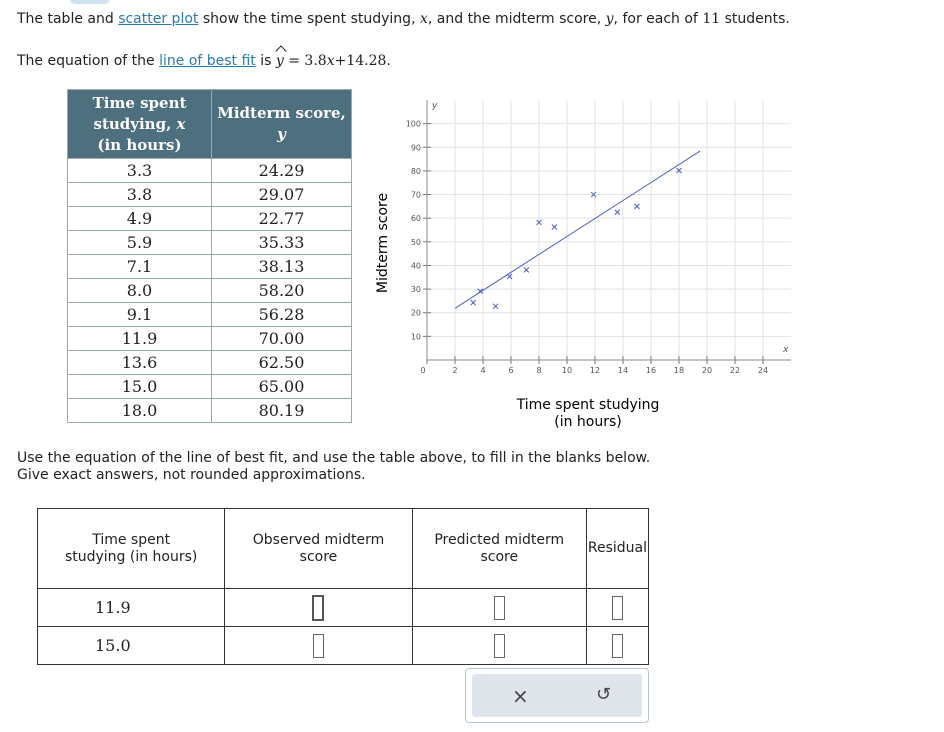  I want to click on cell: 3.8, so click(139, 194).